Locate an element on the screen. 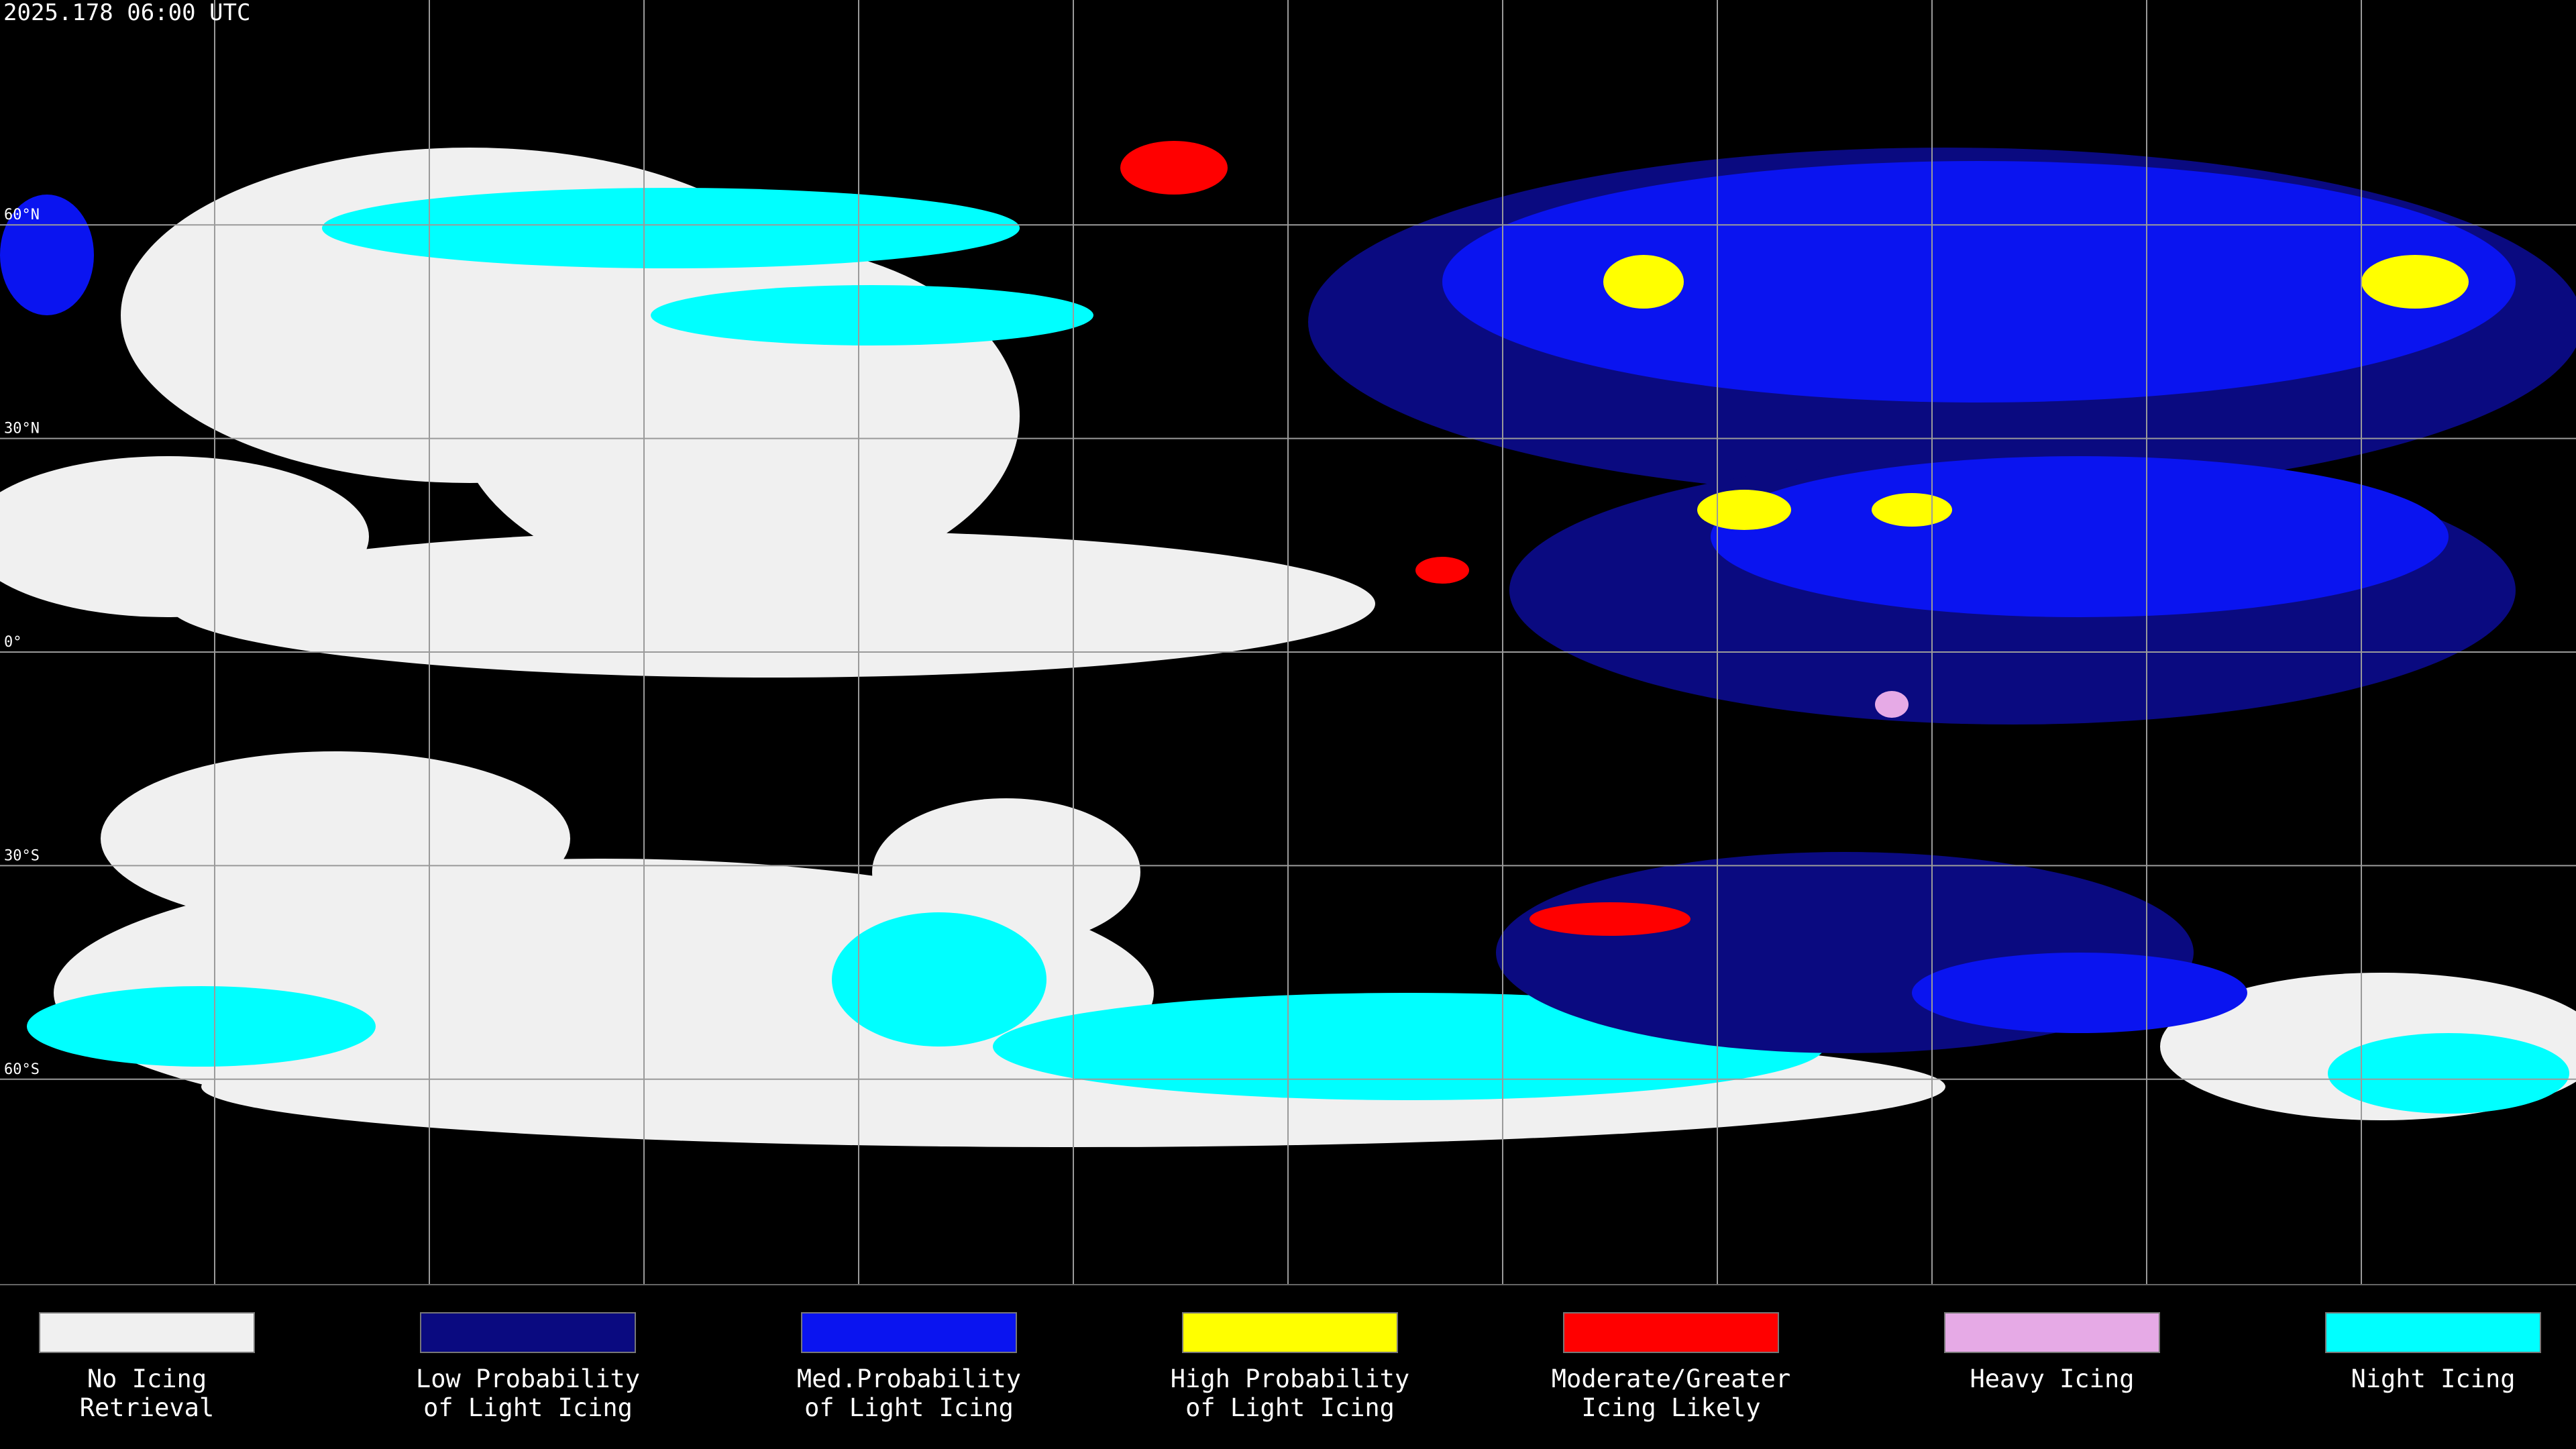 The image size is (2576, 1449). lat-label: 30°N is located at coordinates (22, 429).